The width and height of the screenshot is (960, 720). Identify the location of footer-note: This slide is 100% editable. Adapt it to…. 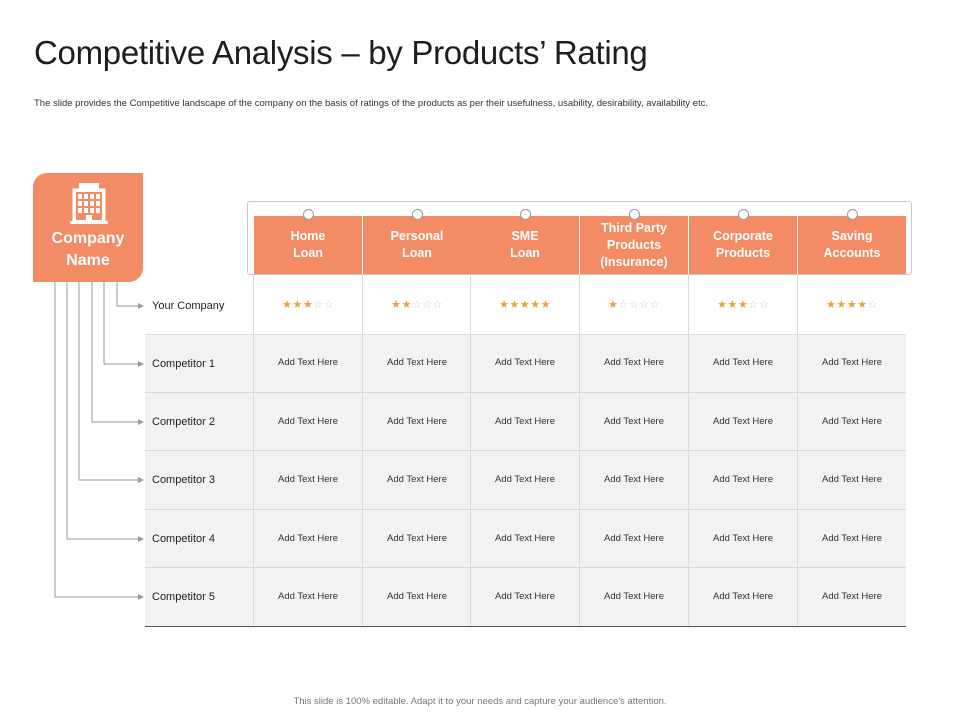
(480, 701).